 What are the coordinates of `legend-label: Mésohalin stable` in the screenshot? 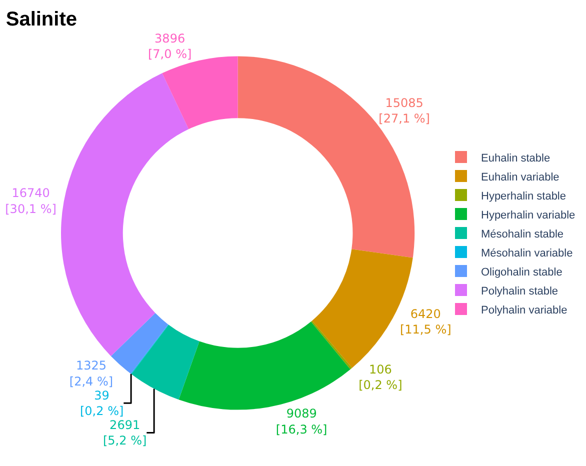 It's located at (522, 234).